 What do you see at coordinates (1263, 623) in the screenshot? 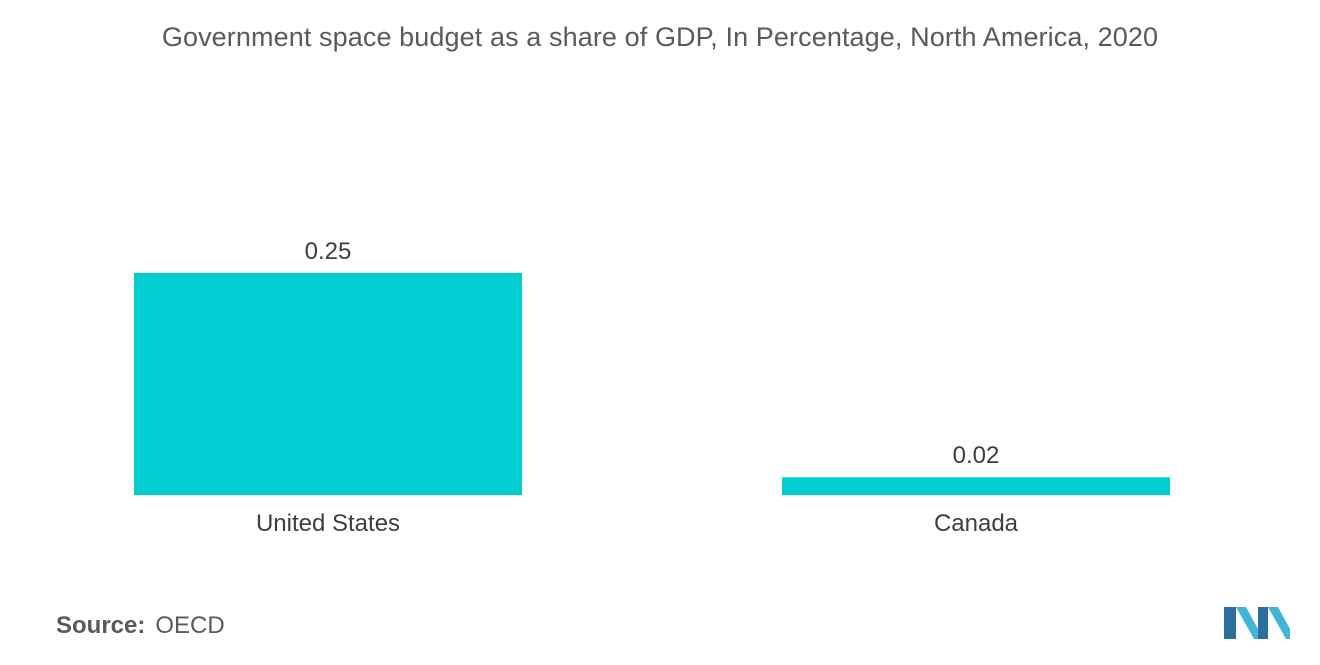
I see `logo-shape-middle` at bounding box center [1263, 623].